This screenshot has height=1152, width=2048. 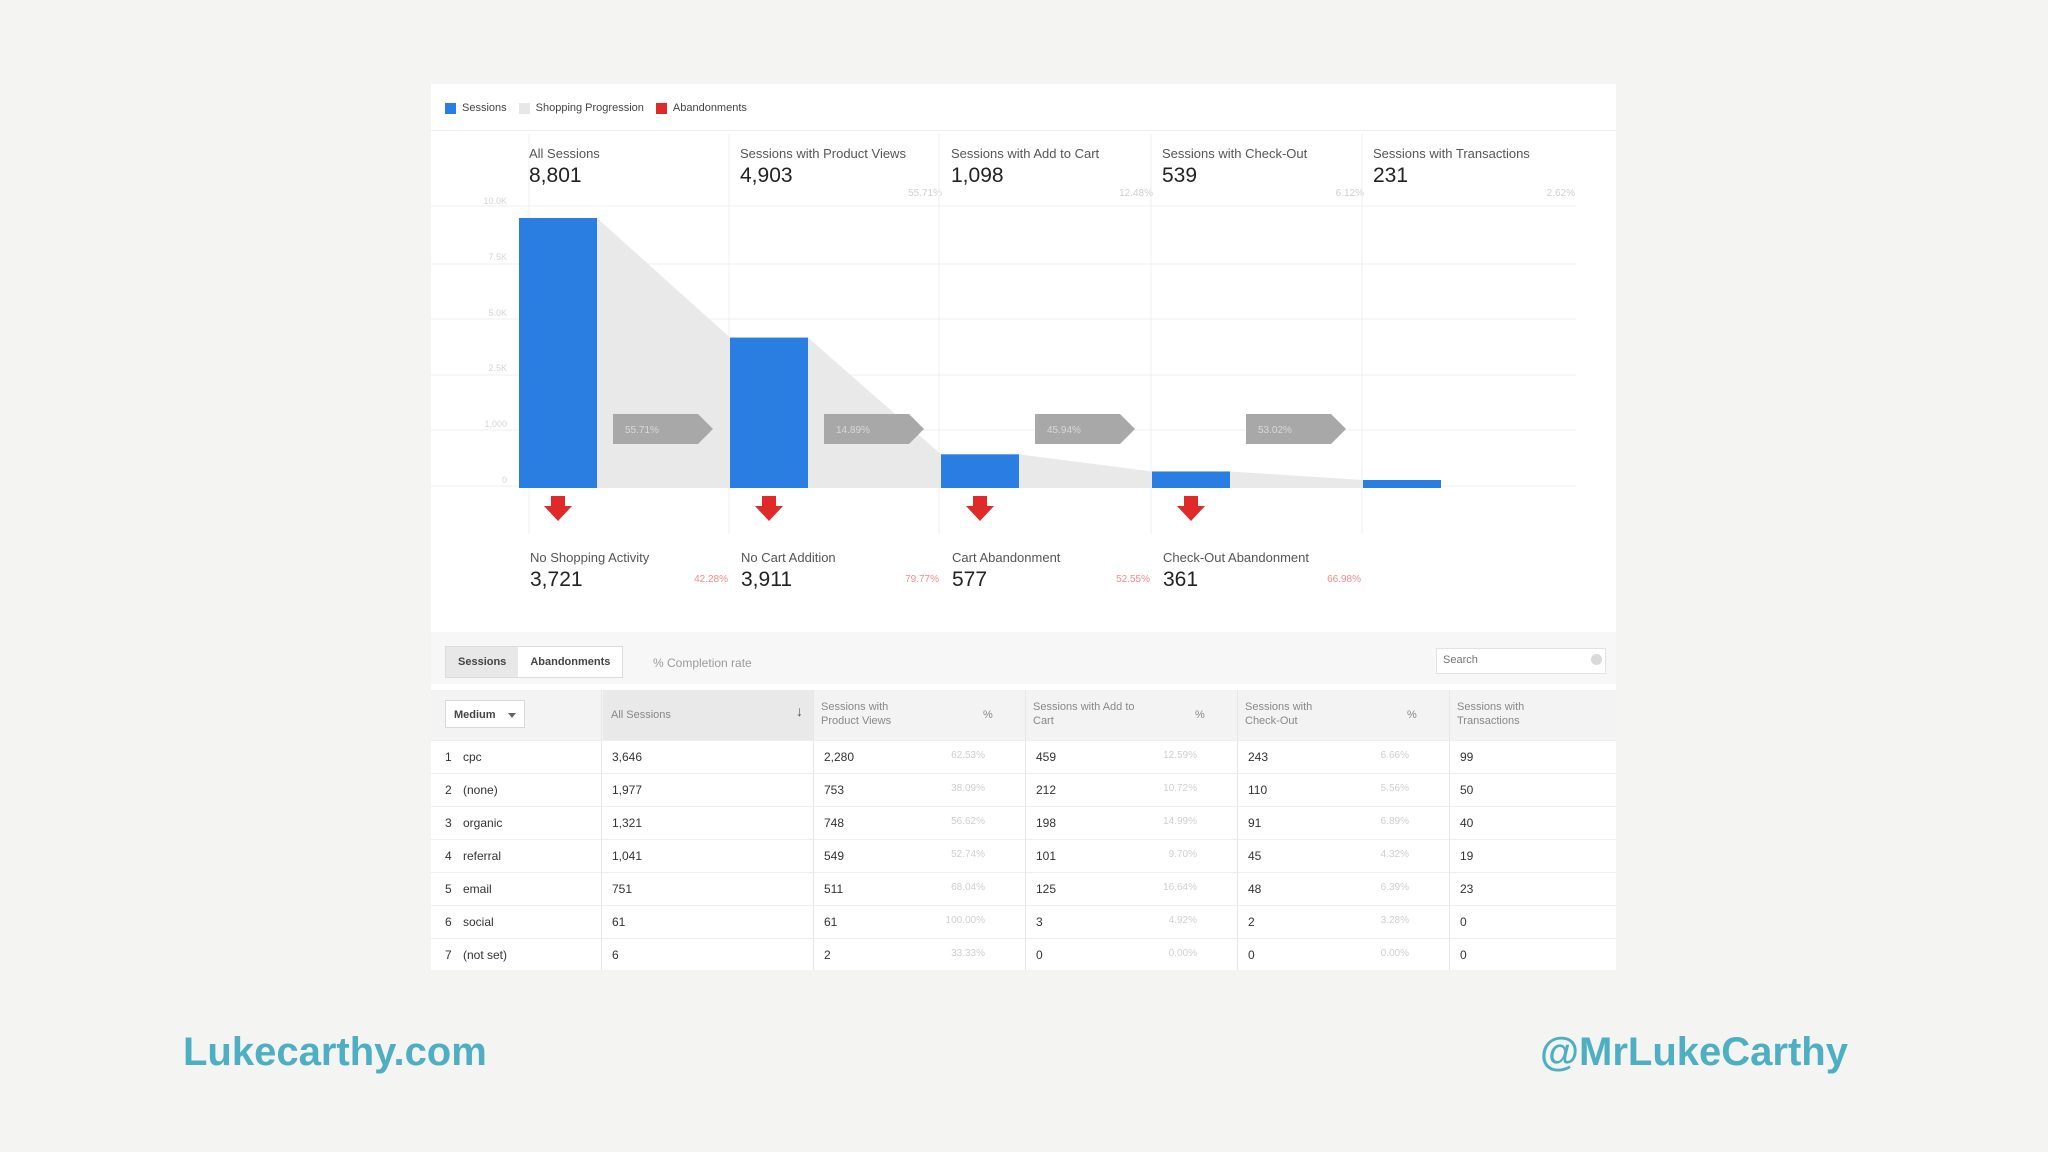 What do you see at coordinates (1258, 757) in the screenshot?
I see `table-cell: 243` at bounding box center [1258, 757].